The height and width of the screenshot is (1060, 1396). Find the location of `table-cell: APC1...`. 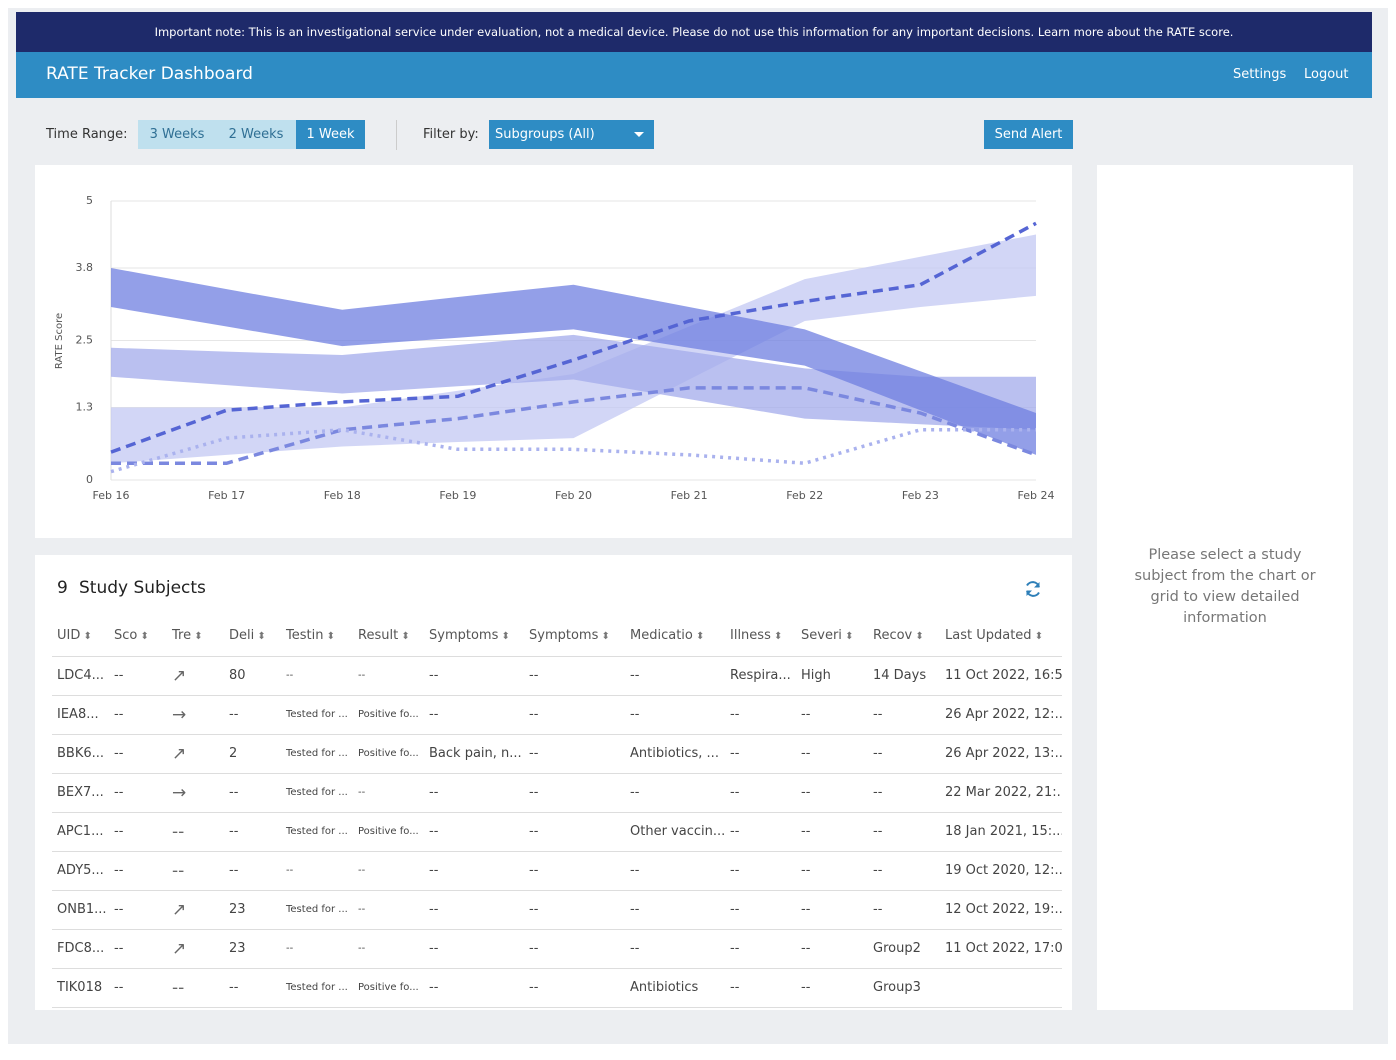

table-cell: APC1... is located at coordinates (80, 832).